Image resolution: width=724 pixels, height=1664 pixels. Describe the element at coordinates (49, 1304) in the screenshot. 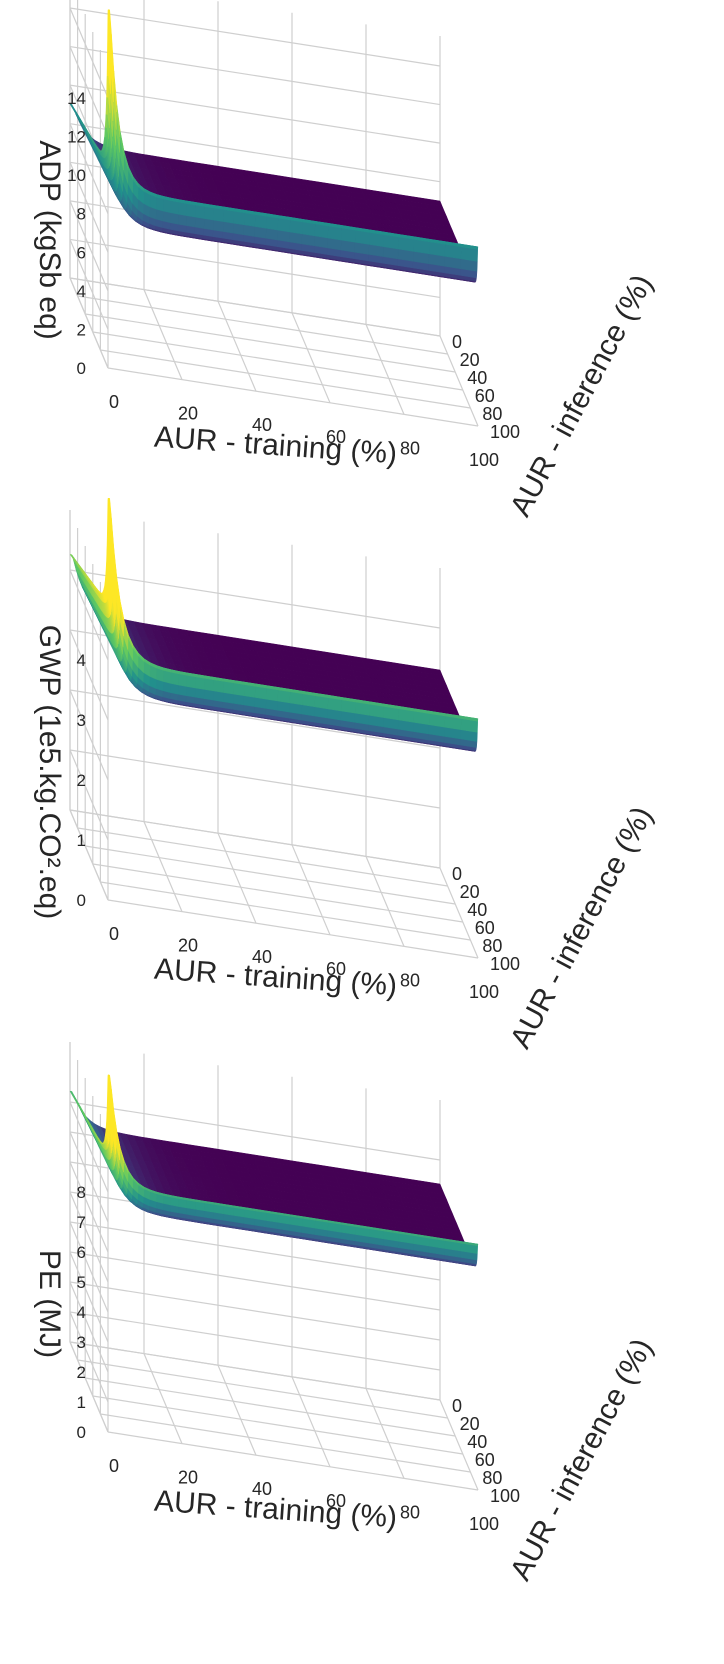

I see `z-axis-label: PE (MJ)` at that location.